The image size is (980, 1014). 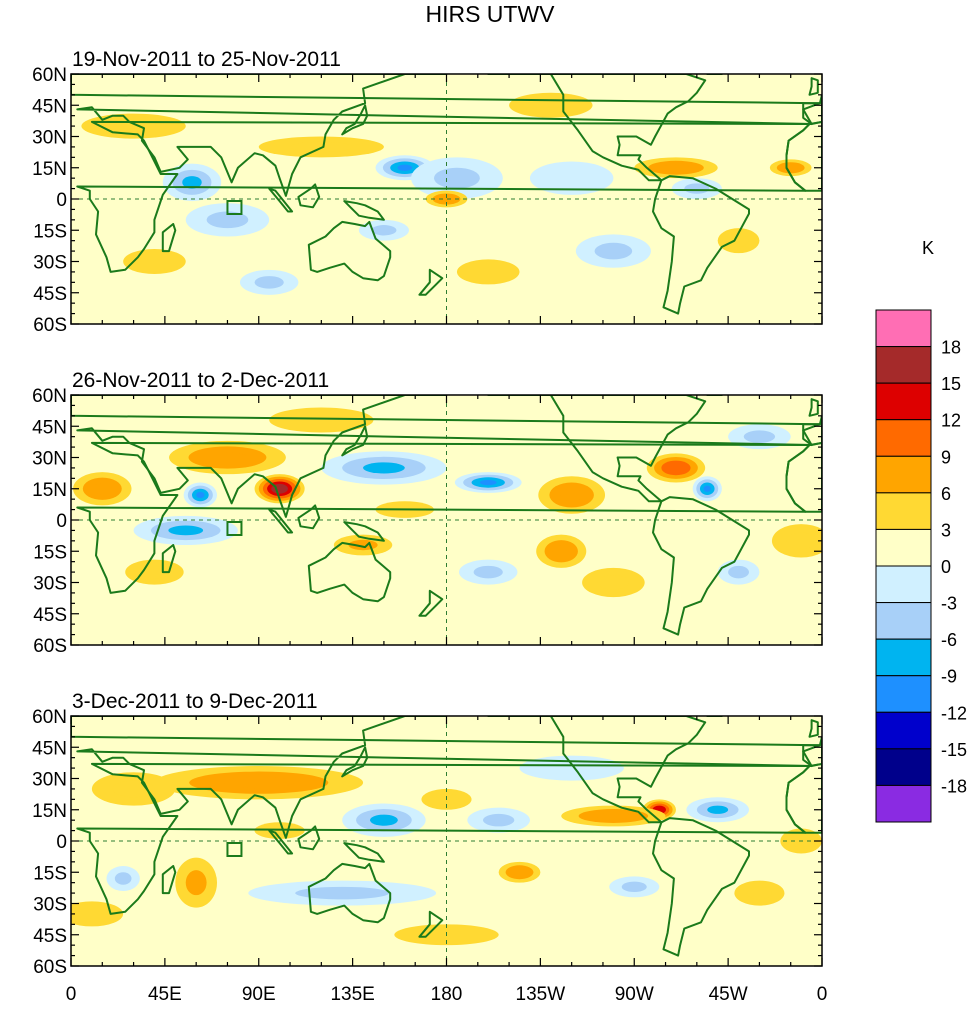 What do you see at coordinates (946, 530) in the screenshot?
I see `colorbar-label: 3` at bounding box center [946, 530].